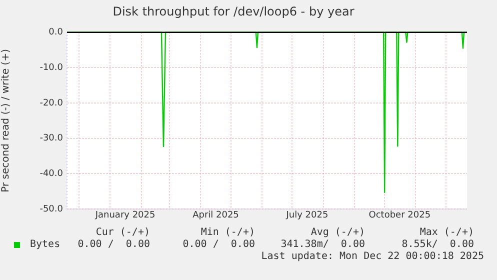 Image resolution: width=497 pixels, height=280 pixels. Describe the element at coordinates (52, 103) in the screenshot. I see `y-tick-label: -20.0` at that location.